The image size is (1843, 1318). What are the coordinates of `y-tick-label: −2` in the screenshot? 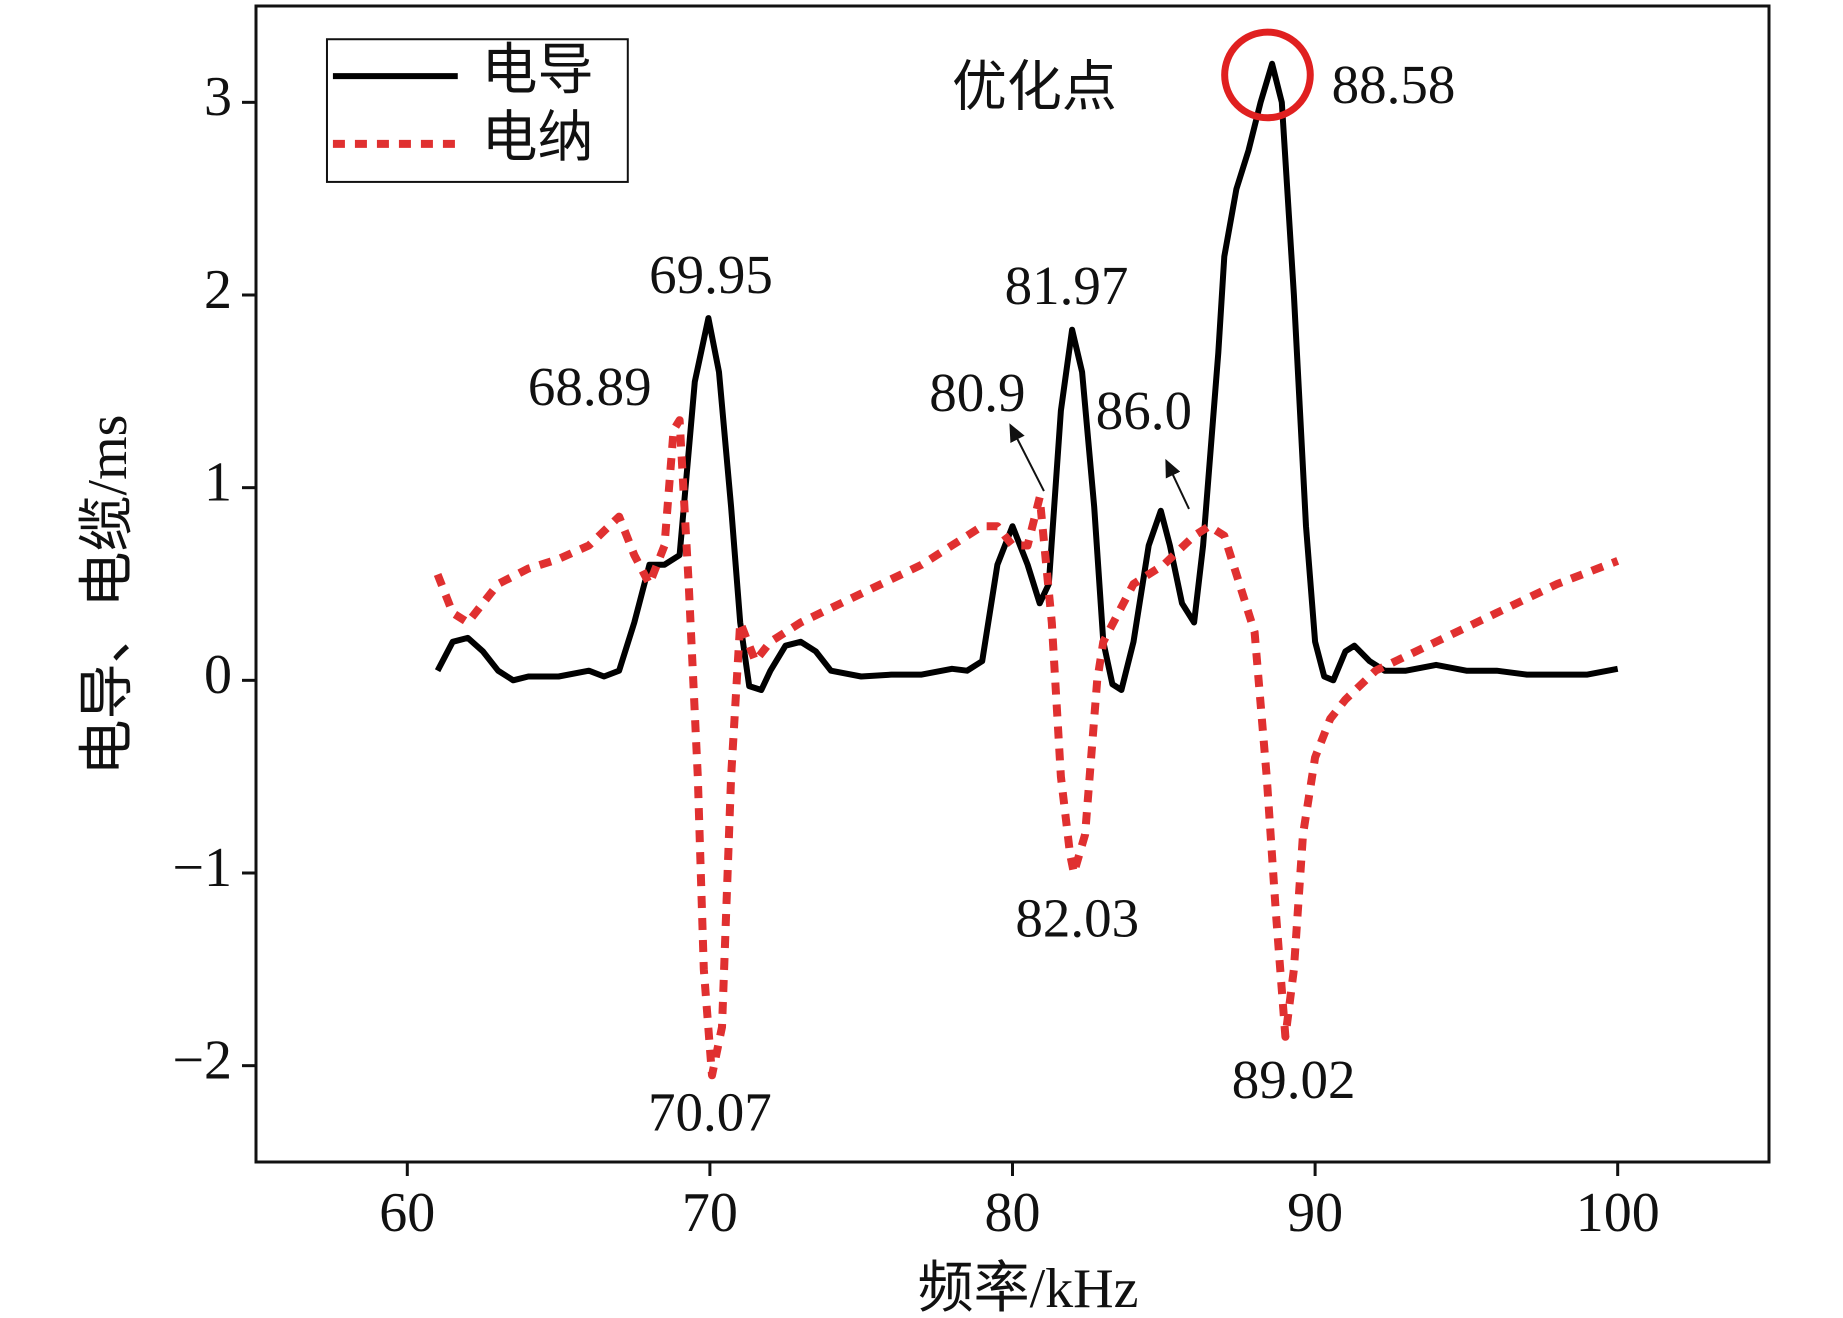 It's located at (202, 1061).